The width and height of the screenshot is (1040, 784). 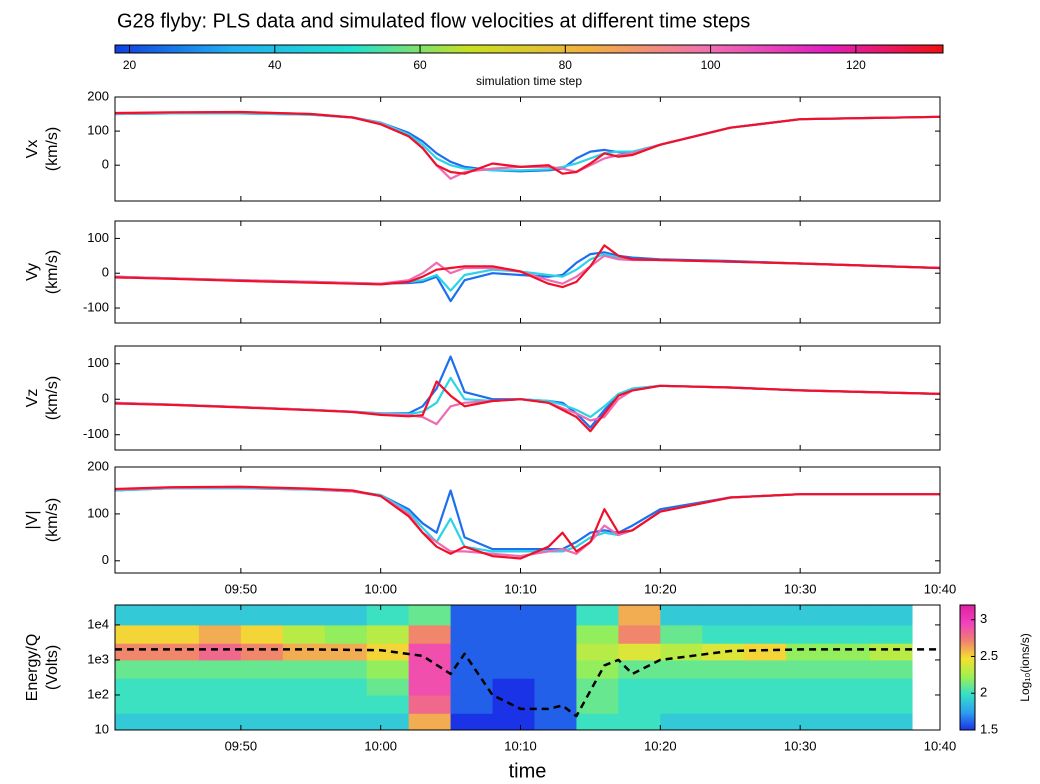 I want to click on colorbar-tick-label: 80, so click(x=566, y=65).